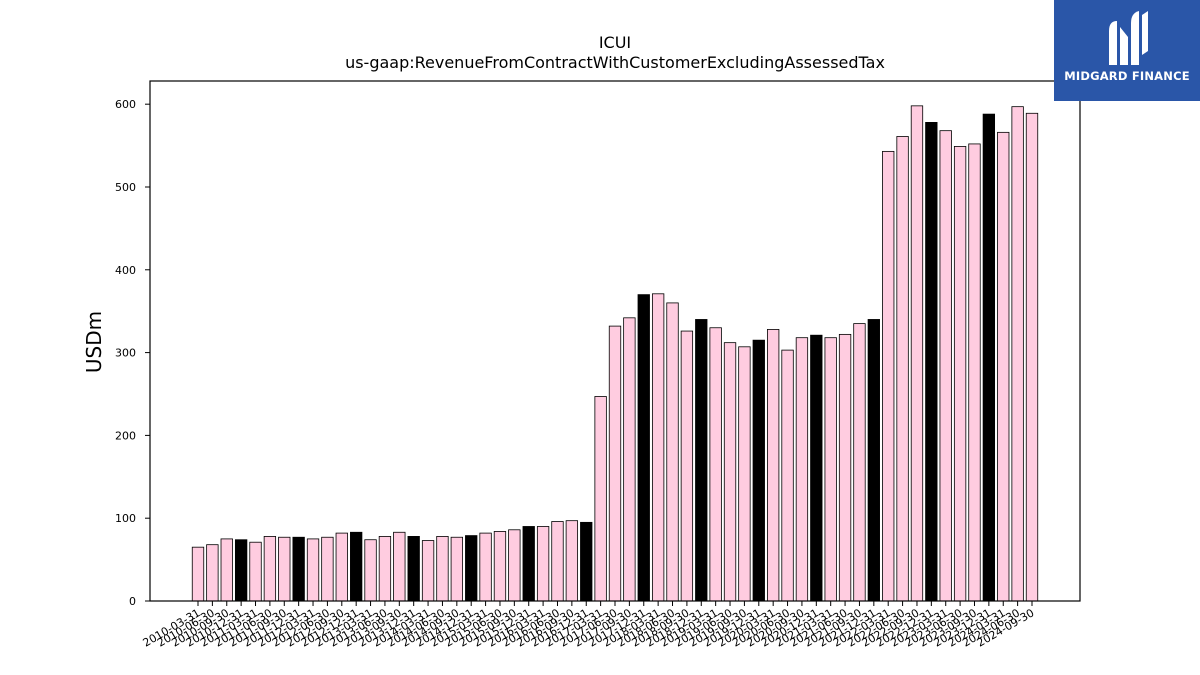  What do you see at coordinates (125, 435) in the screenshot?
I see `y-tick-label: 200` at bounding box center [125, 435].